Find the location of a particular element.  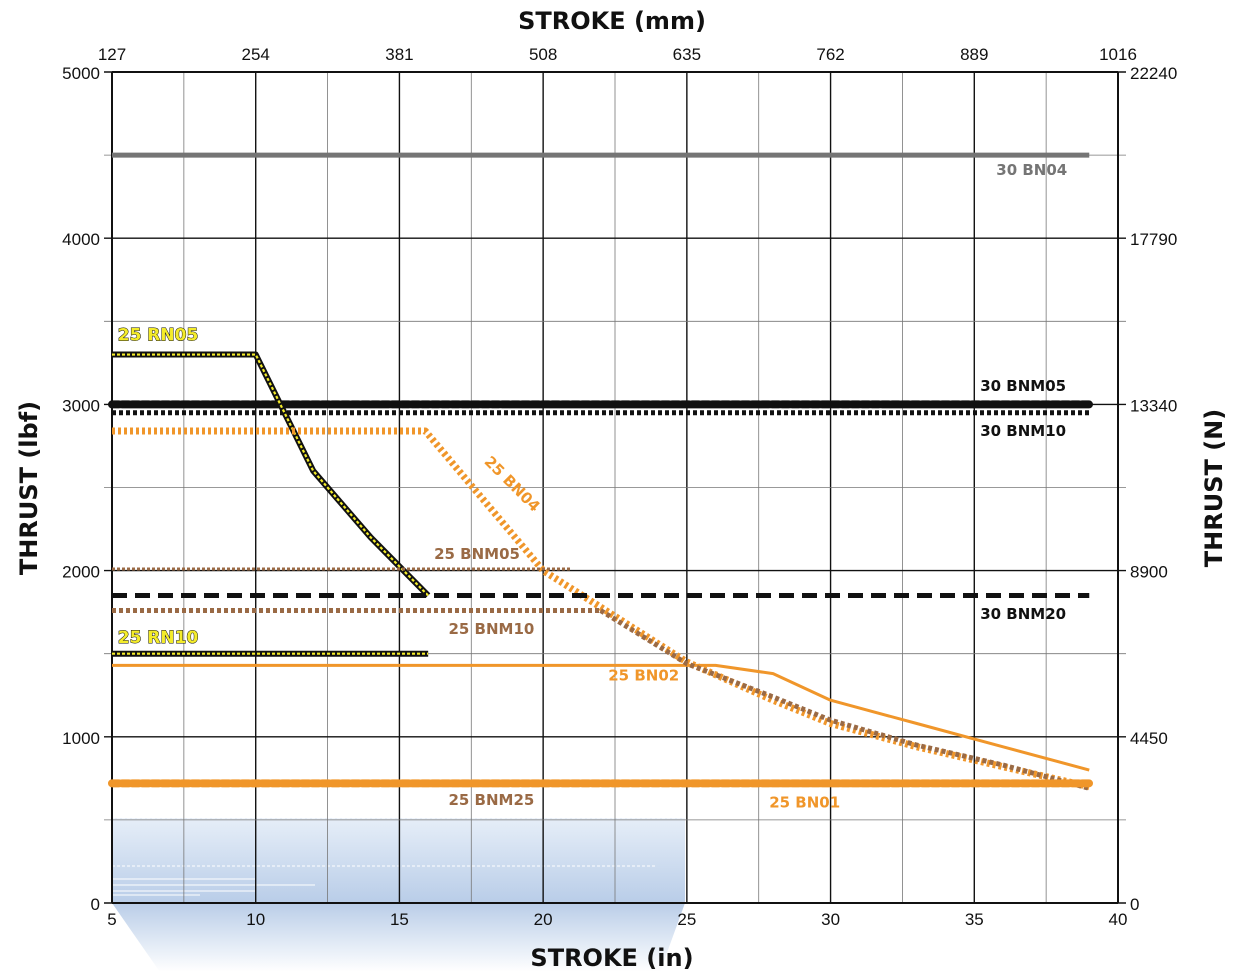

series-label-30-bnm20: 30 BNM20 is located at coordinates (1023, 614).